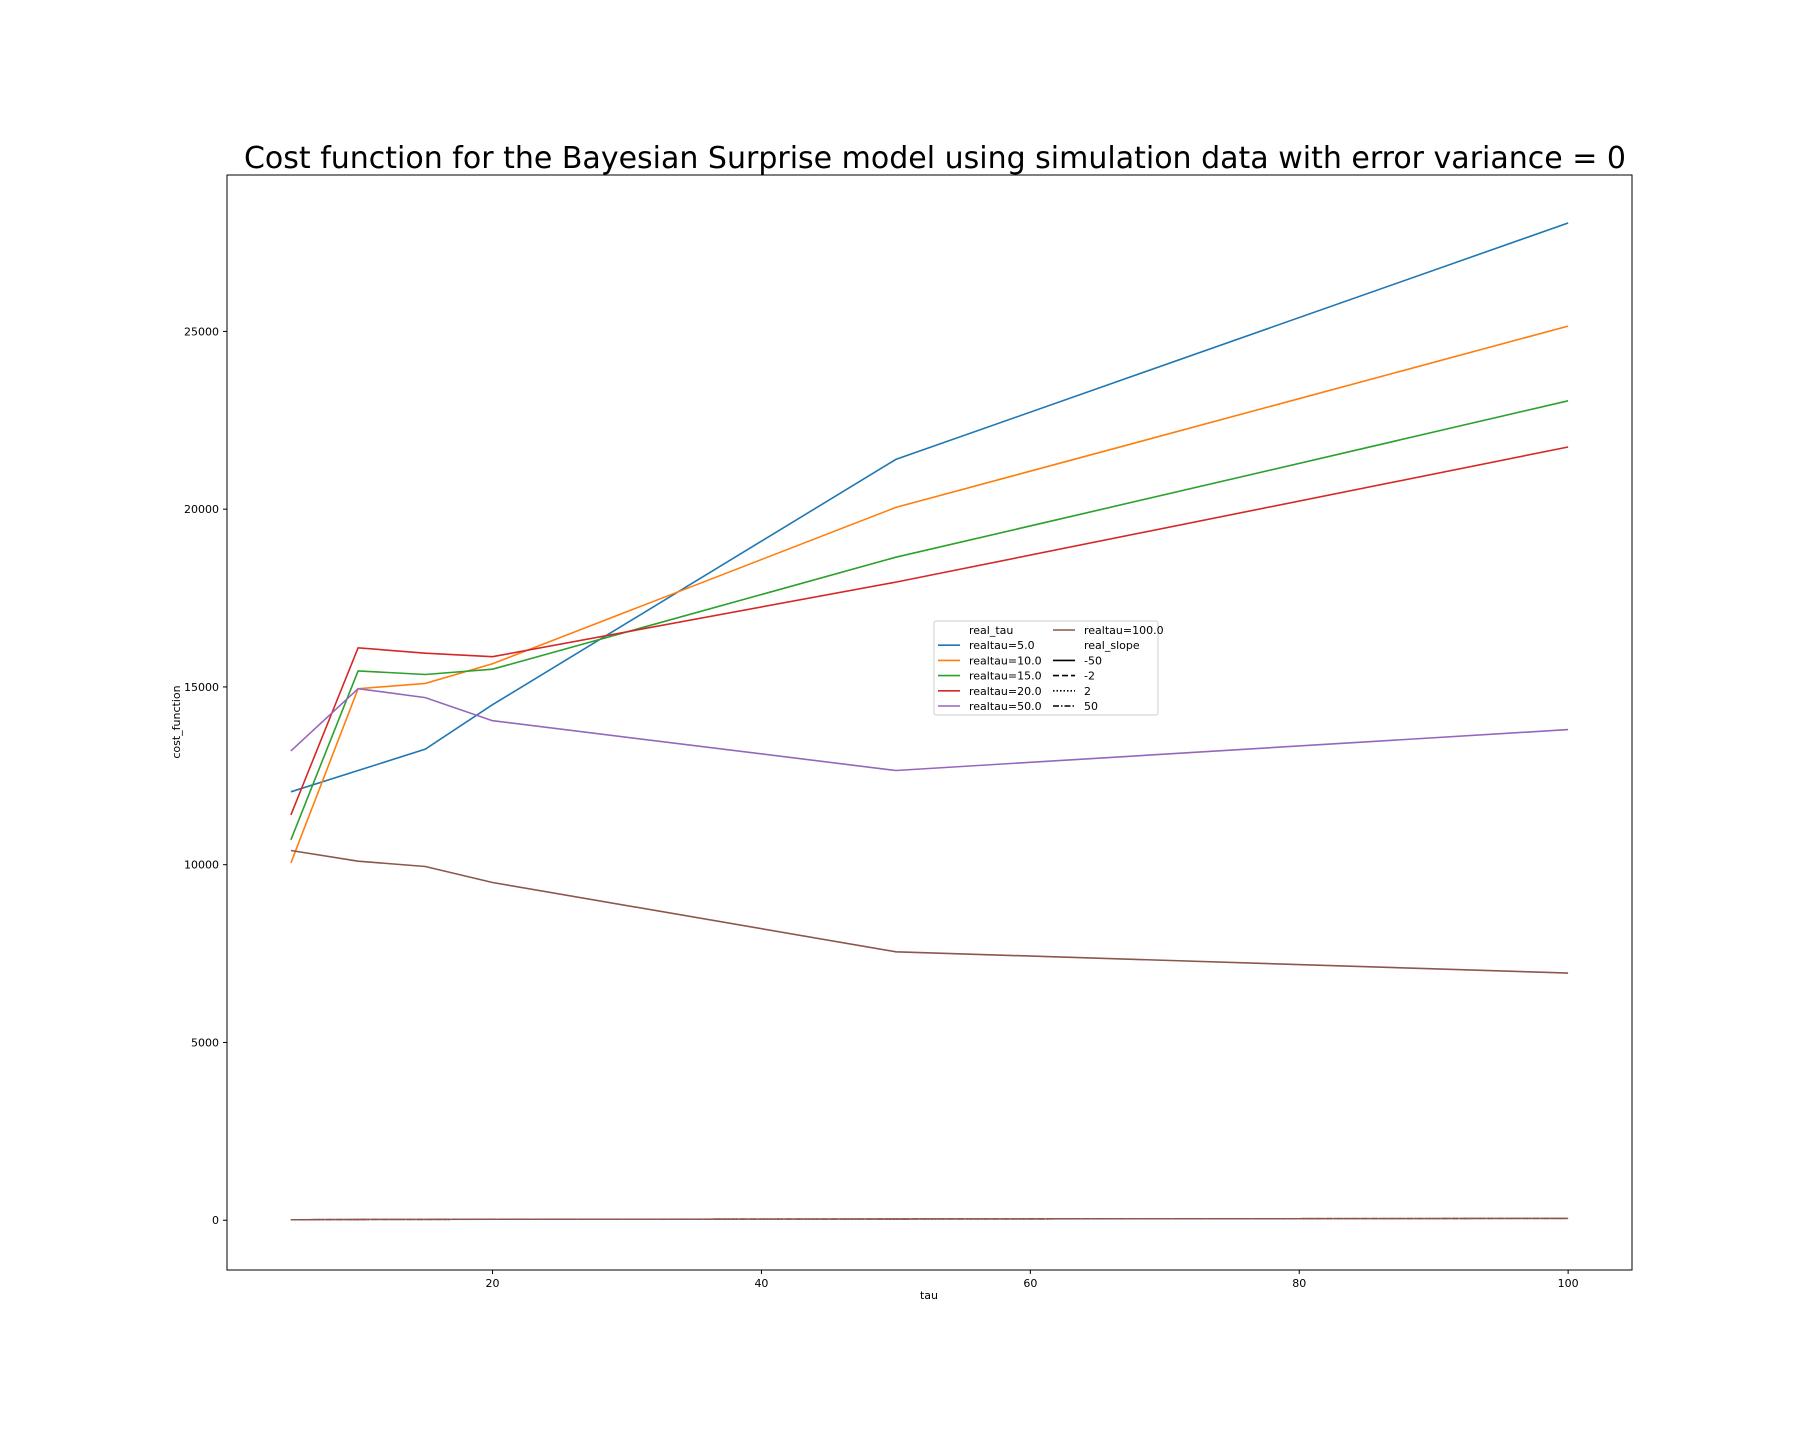  Describe the element at coordinates (1091, 706) in the screenshot. I see `legend-label-b5: 50` at that location.